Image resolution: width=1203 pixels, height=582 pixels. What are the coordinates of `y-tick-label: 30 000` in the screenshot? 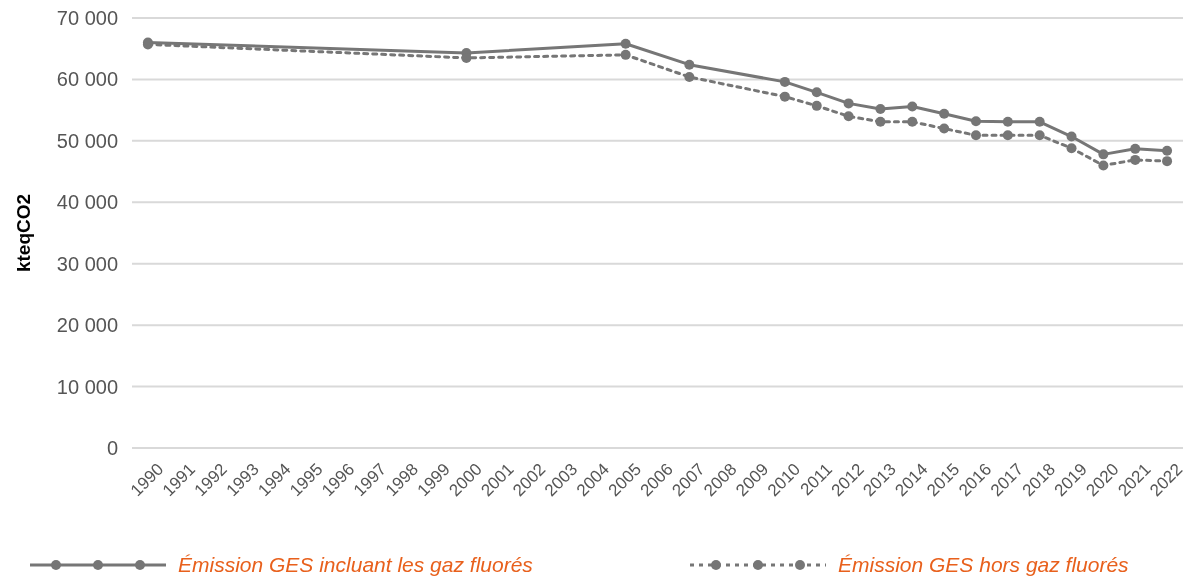 It's located at (87, 263).